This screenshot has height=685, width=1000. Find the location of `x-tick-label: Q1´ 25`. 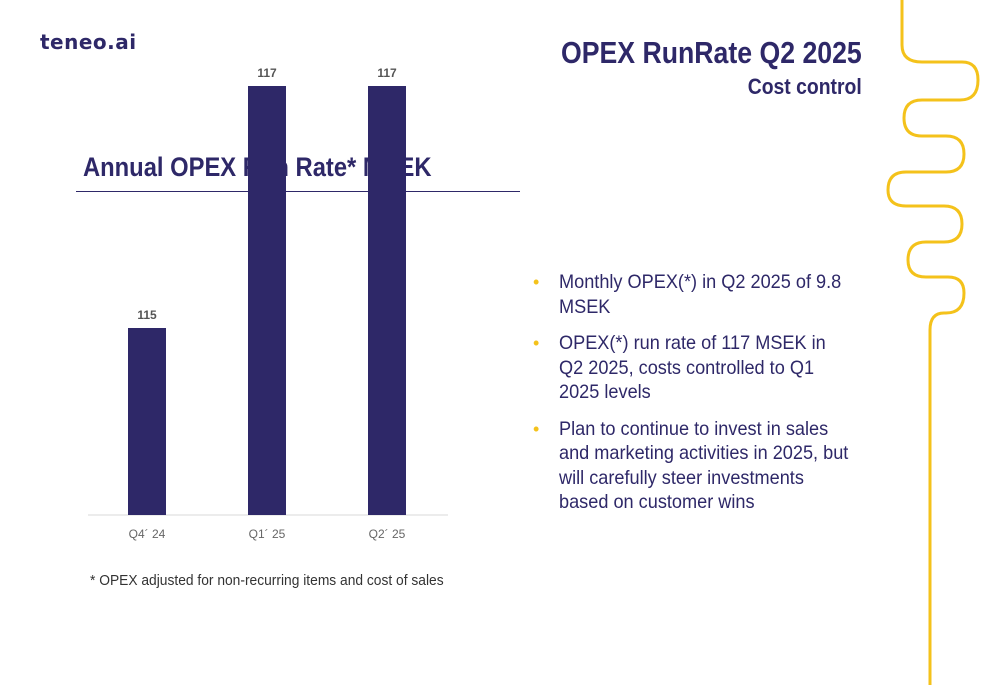

x-tick-label: Q1´ 25 is located at coordinates (267, 534).